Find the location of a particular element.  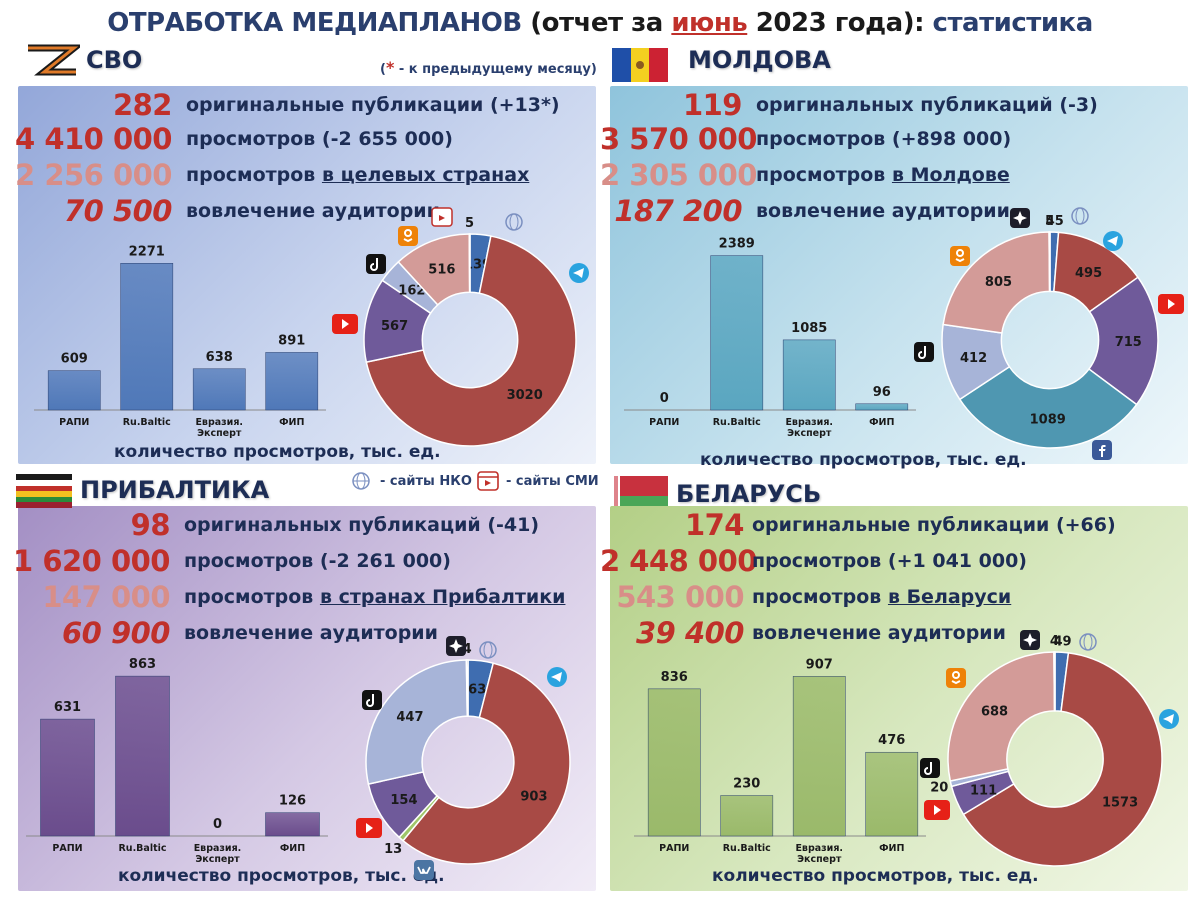

stat-row: 1 620 000 просмотров (-2 261 000) is located at coordinates (225, 561).